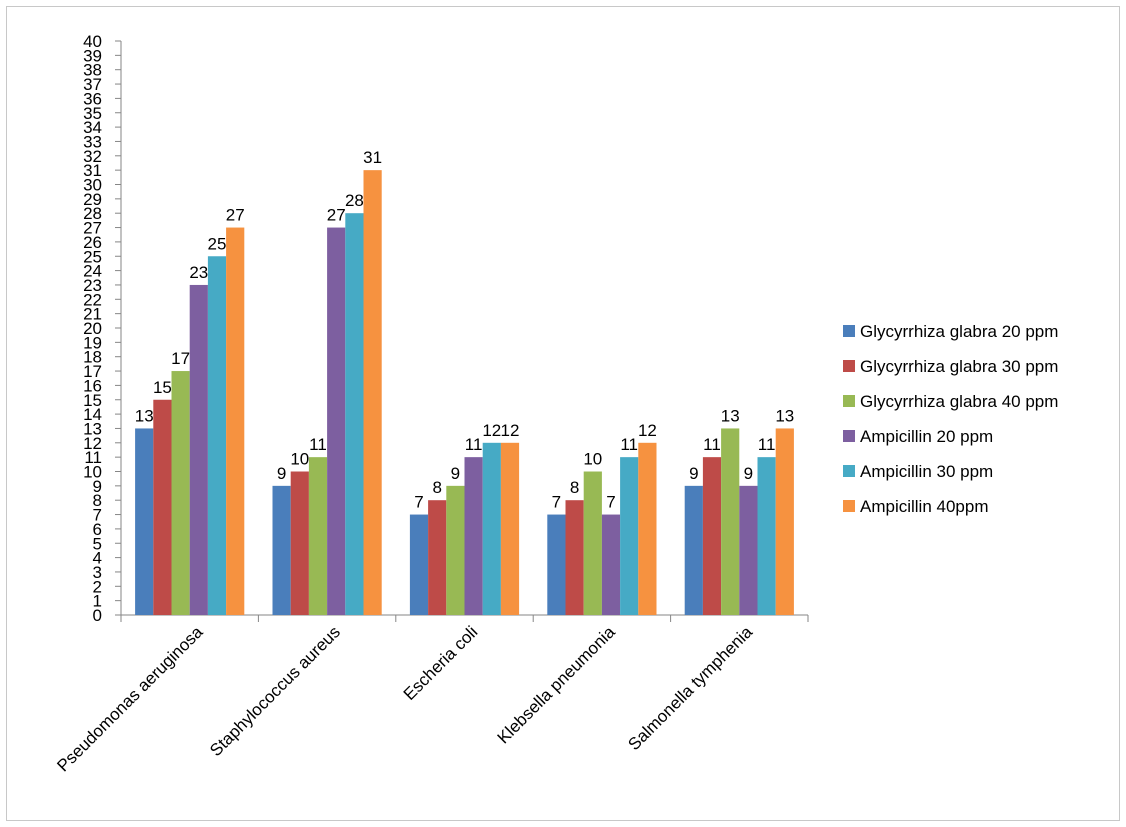  Describe the element at coordinates (217, 243) in the screenshot. I see `data-label: 25` at that location.